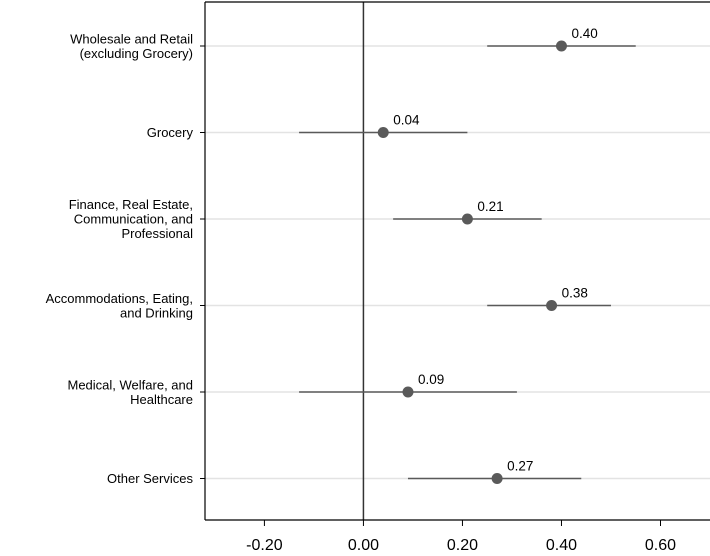 The image size is (710, 556). I want to click on value-label-2: 0.21, so click(490, 206).